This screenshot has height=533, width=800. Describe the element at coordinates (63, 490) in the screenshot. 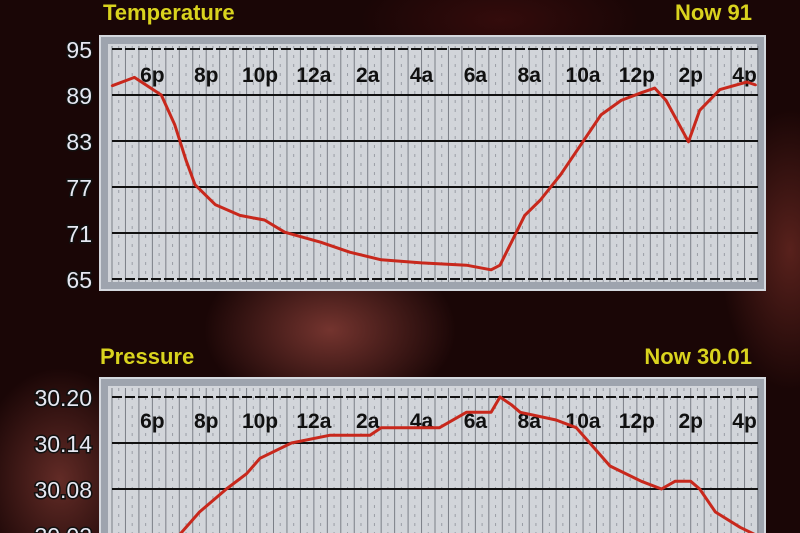

I see `y-tick-label: 30.08` at that location.